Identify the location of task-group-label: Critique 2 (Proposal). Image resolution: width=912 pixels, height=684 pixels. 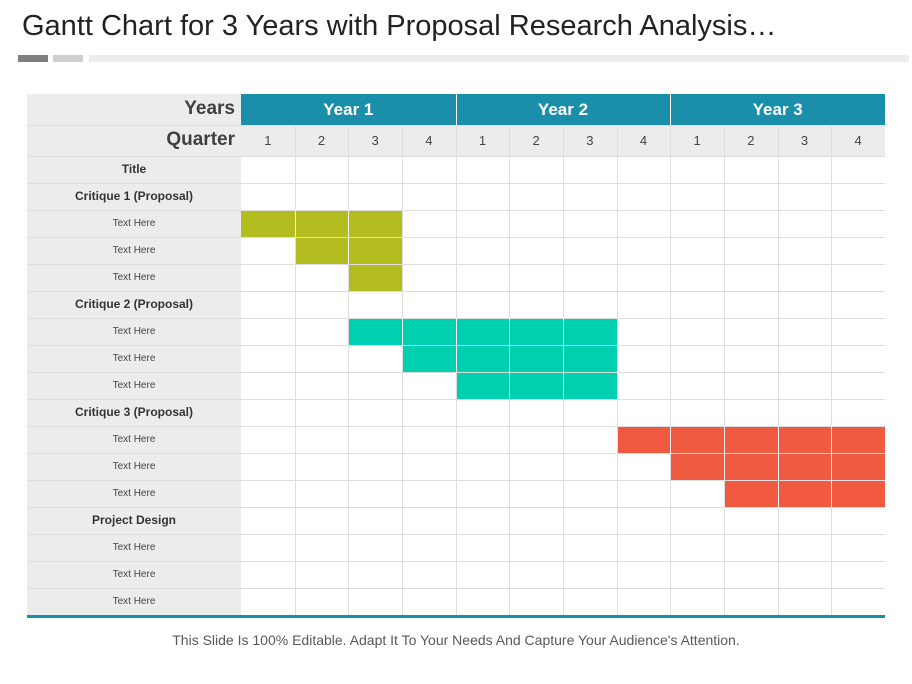
(133, 304).